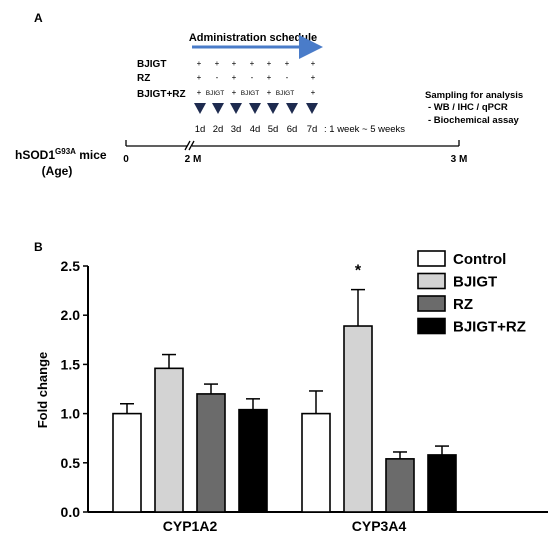 The width and height of the screenshot is (550, 548). I want to click on group-label-rz: RZ, so click(143, 78).